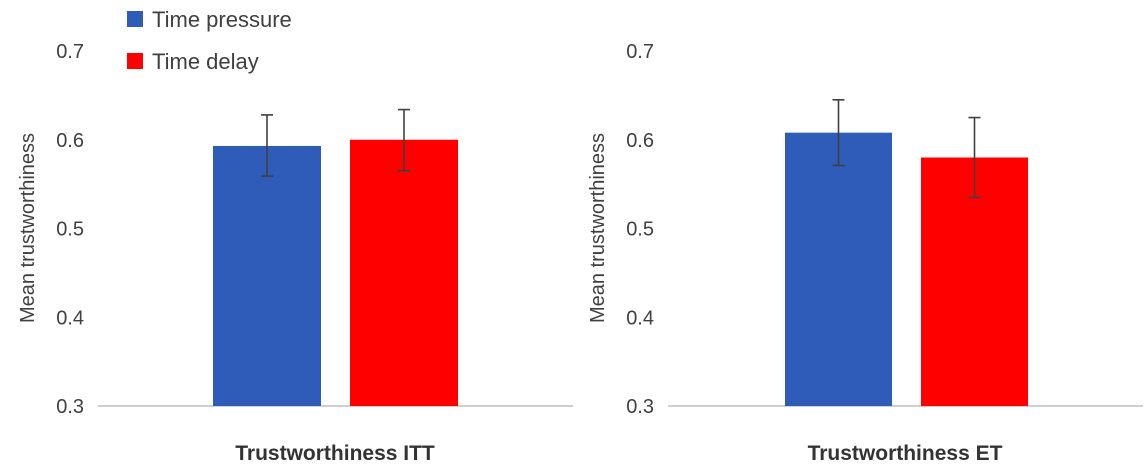 This screenshot has height=464, width=1146. Describe the element at coordinates (135, 61) in the screenshot. I see `legend-swatch-time-delay` at that location.